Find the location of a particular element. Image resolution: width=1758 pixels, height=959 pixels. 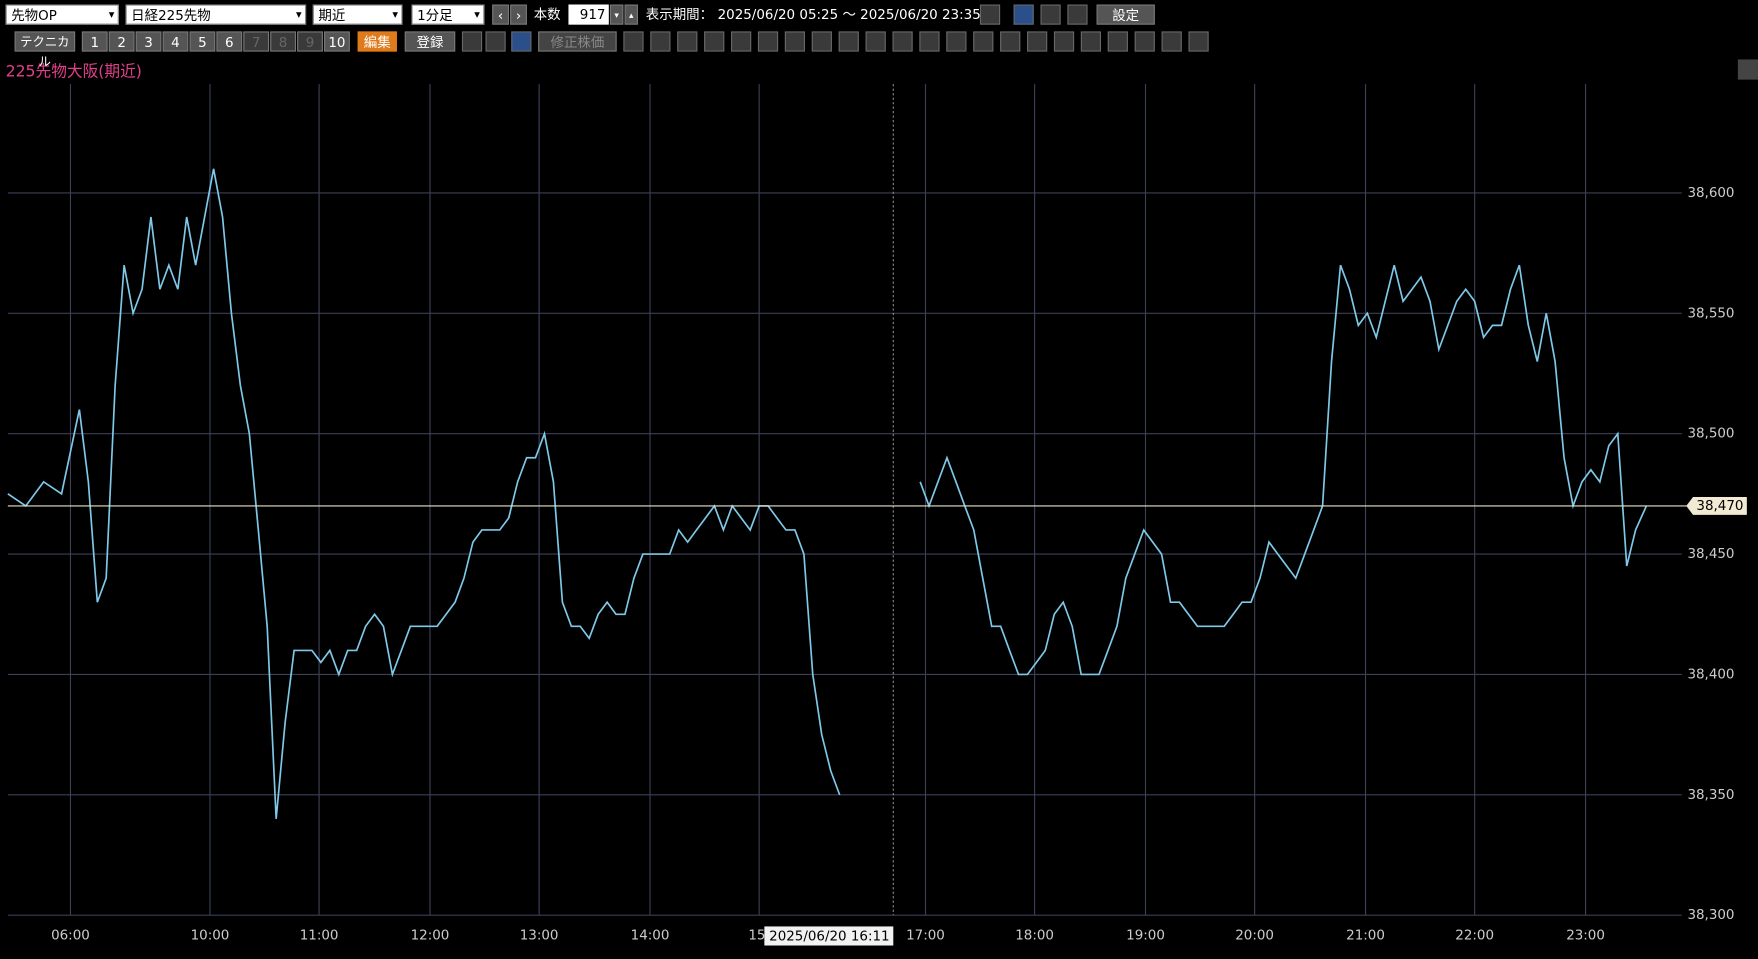

layout-button: 6 is located at coordinates (229, 41).